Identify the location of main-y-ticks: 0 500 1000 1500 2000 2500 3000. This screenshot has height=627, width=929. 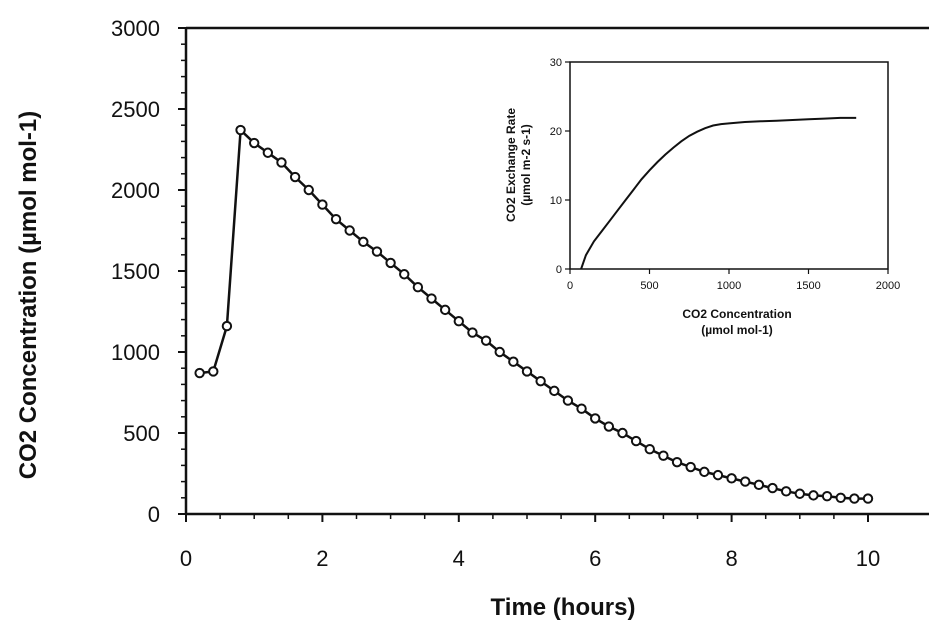
(148, 271).